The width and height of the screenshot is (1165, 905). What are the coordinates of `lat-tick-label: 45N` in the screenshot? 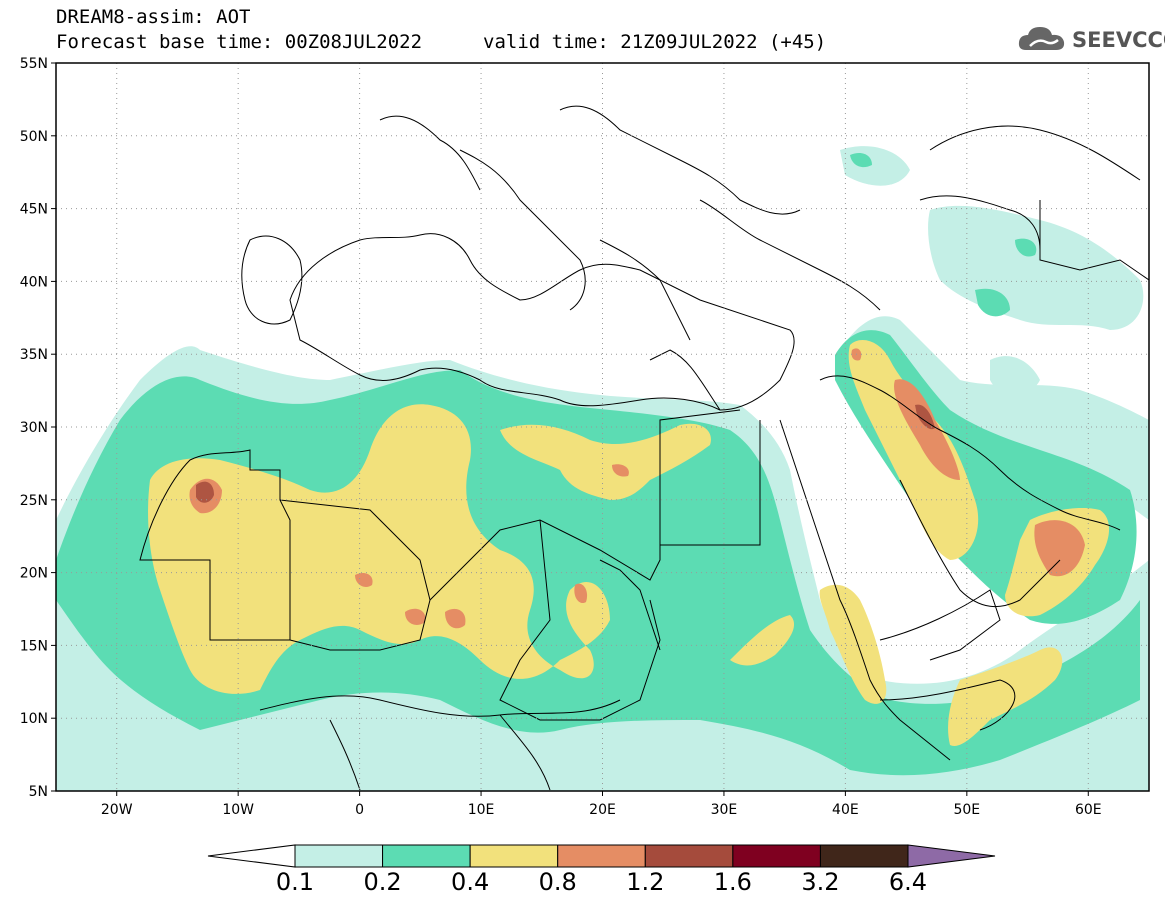 It's located at (34, 210).